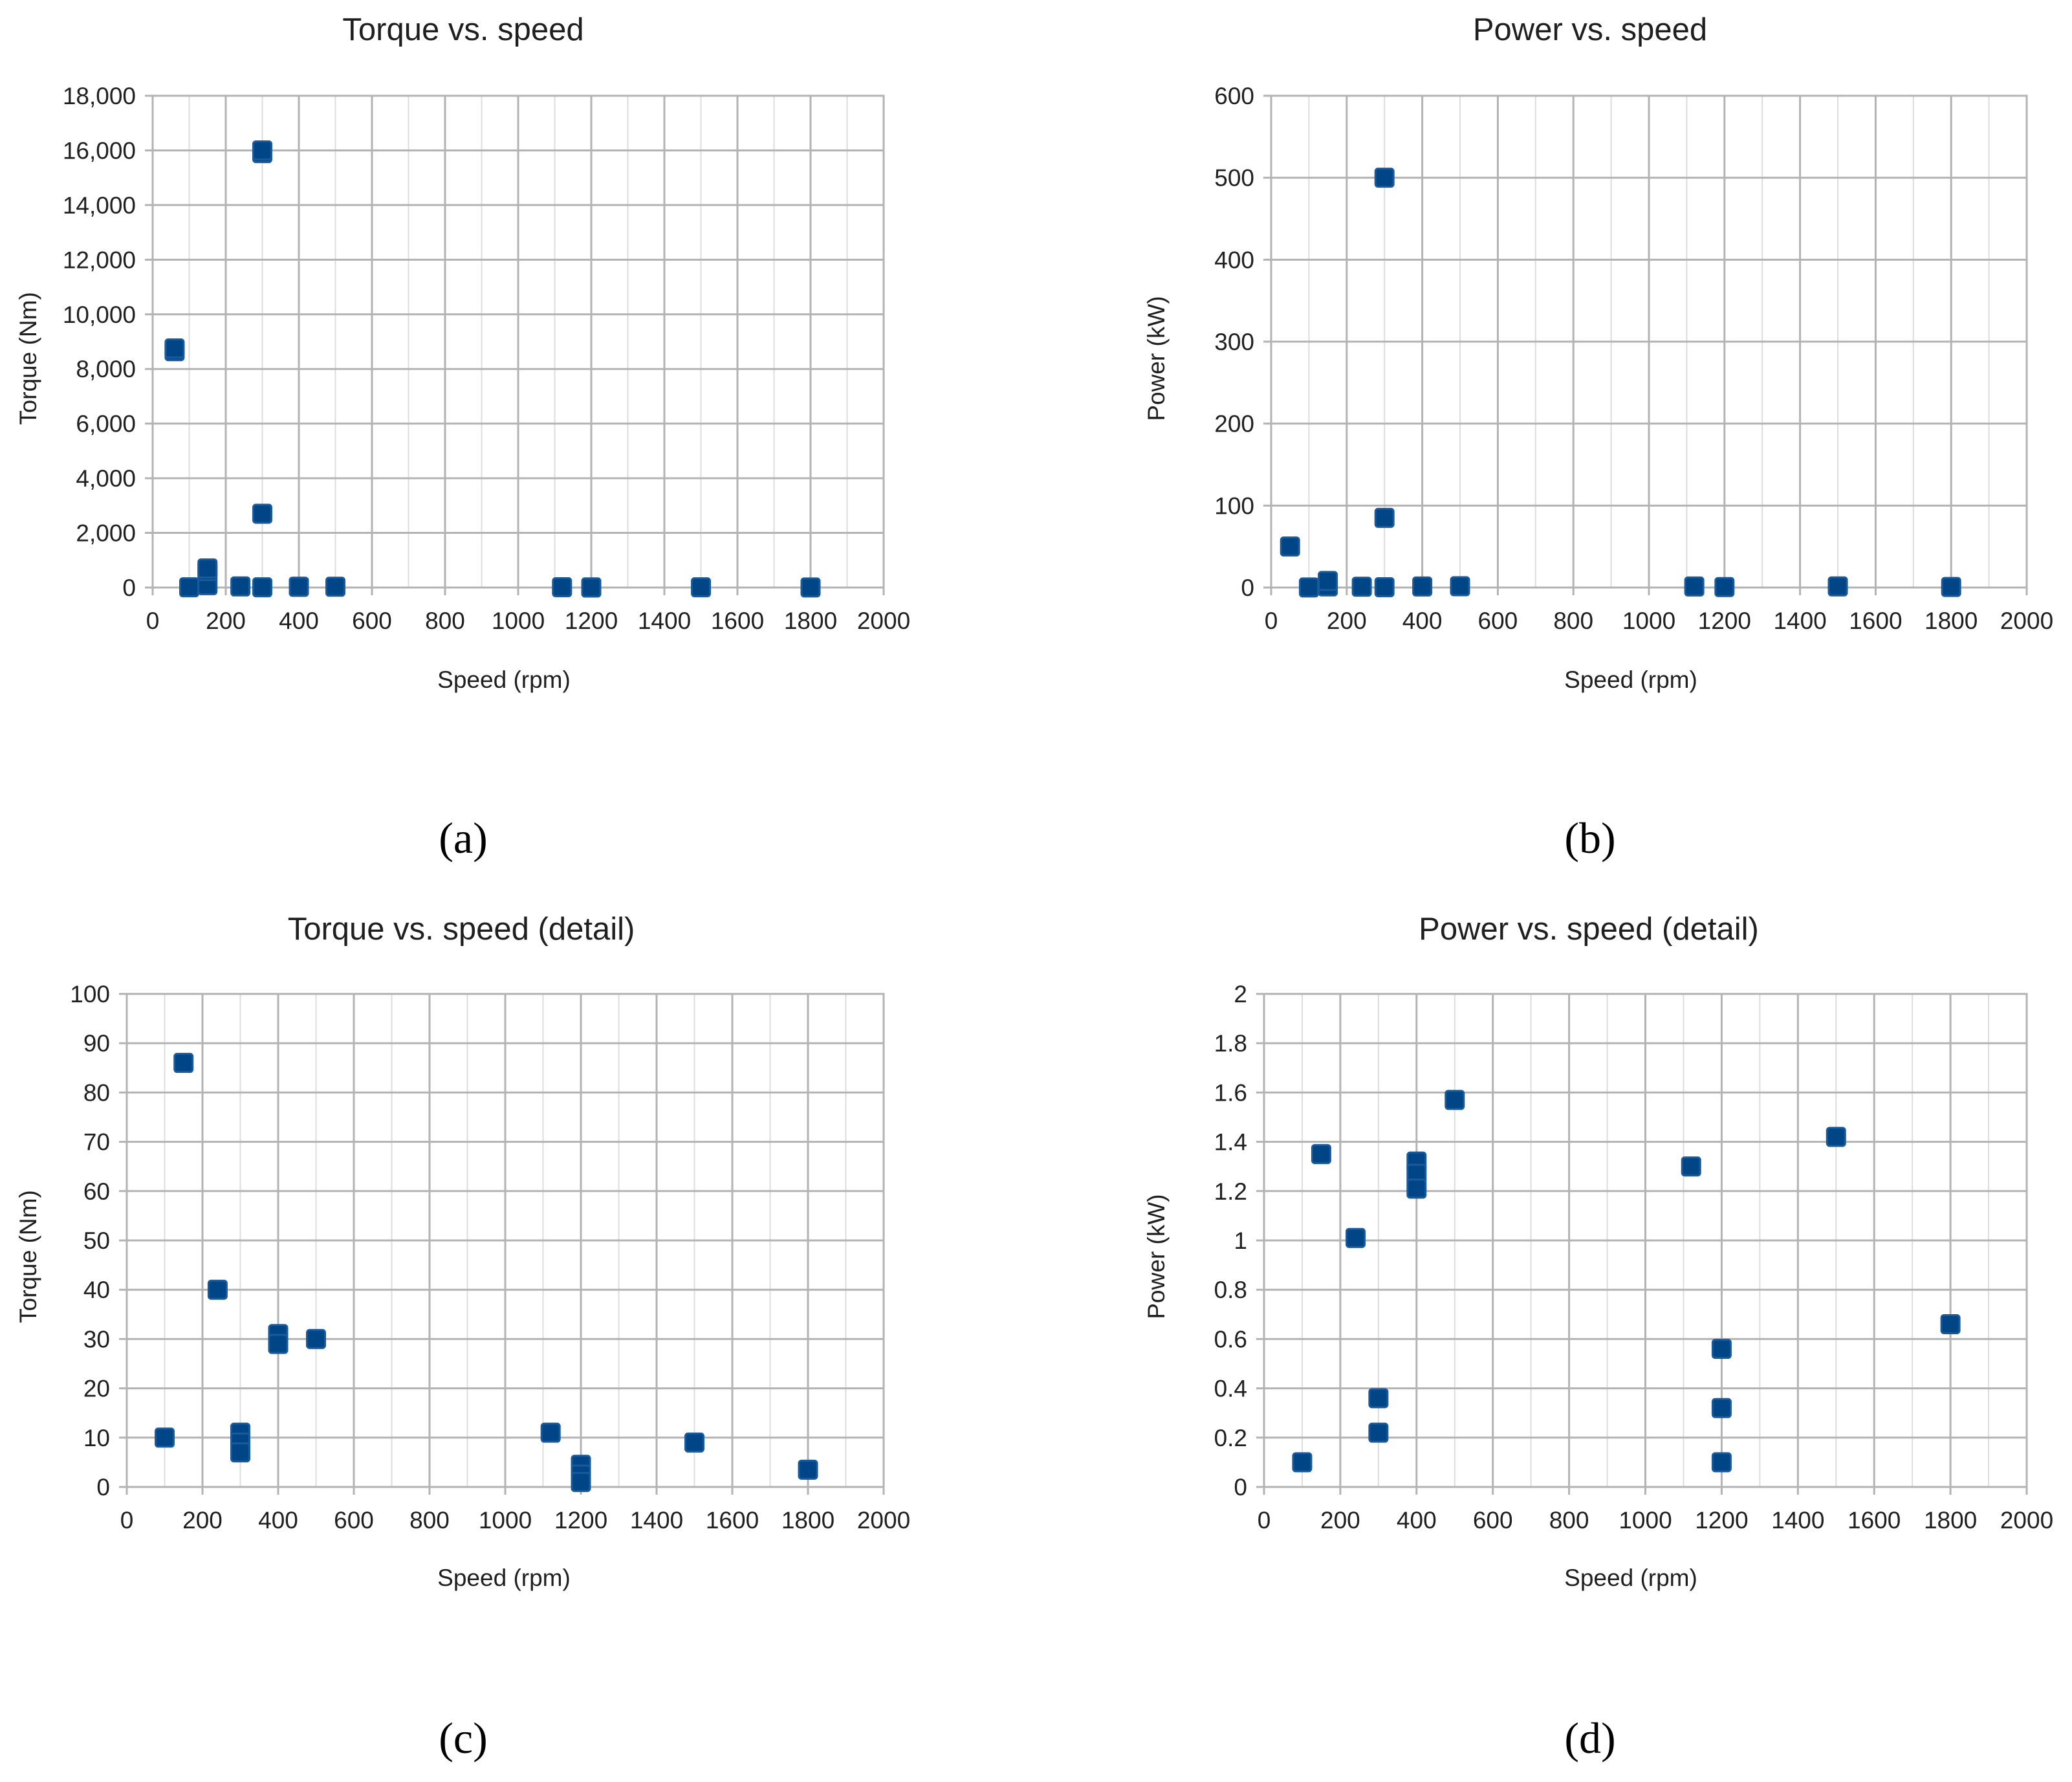  What do you see at coordinates (96, 1290) in the screenshot?
I see `y-tick-label: 40` at bounding box center [96, 1290].